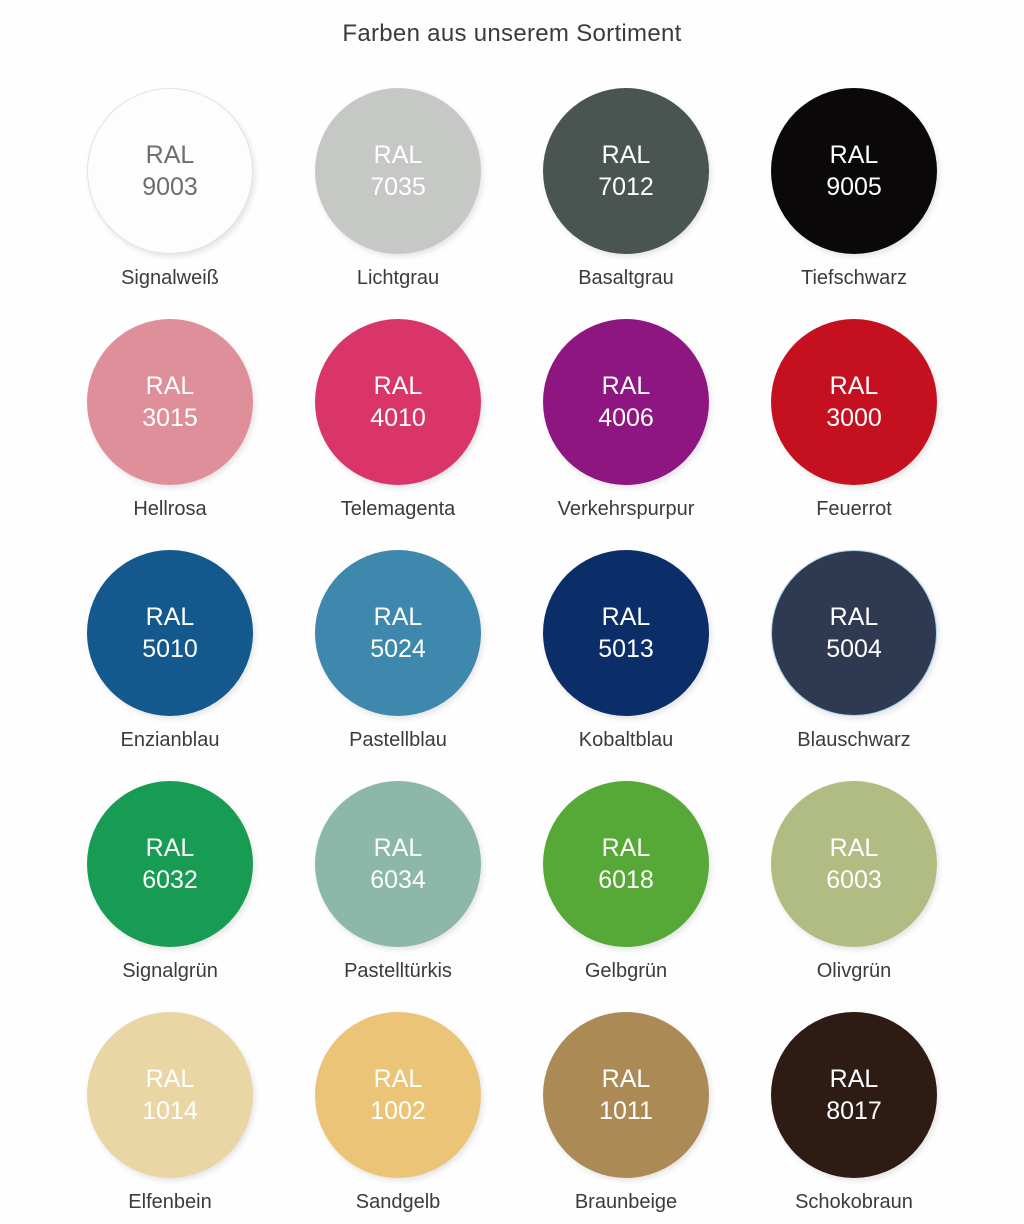 The height and width of the screenshot is (1224, 1024). Describe the element at coordinates (398, 171) in the screenshot. I see `color-swatch-circle: RAL 7035` at that location.